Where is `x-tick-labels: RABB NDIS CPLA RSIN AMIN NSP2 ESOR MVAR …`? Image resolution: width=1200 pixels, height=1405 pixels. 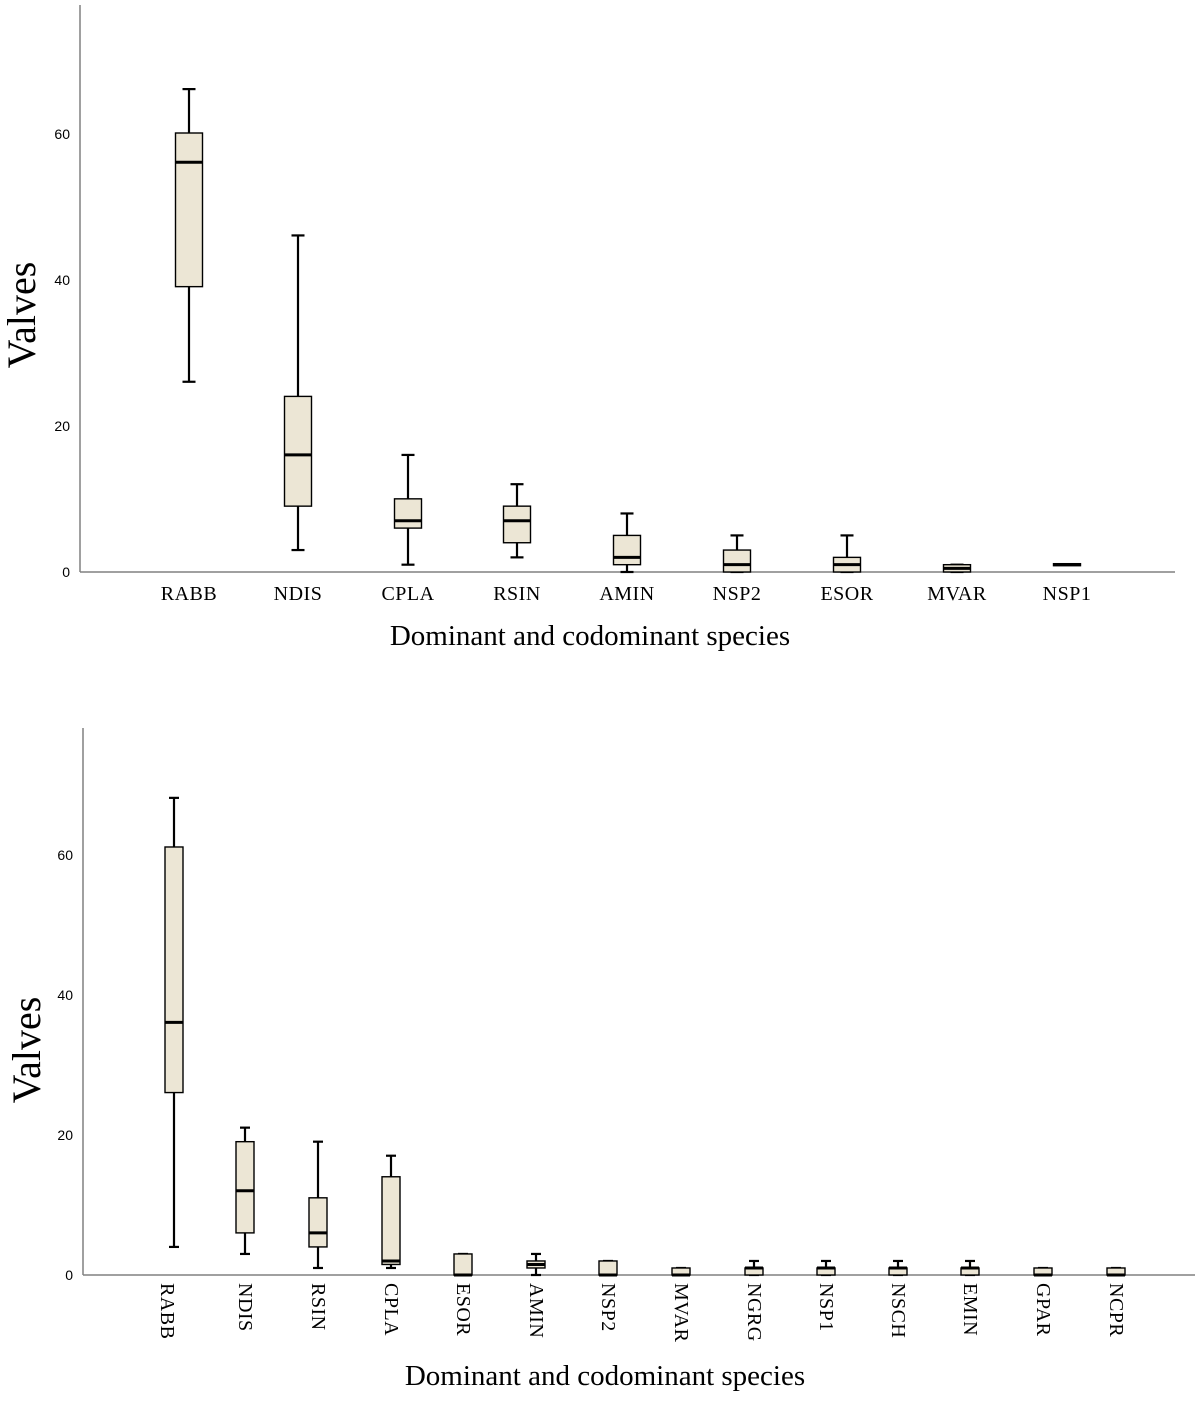 x-tick-labels: RABB NDIS CPLA RSIN AMIN NSP2 ESOR MVAR … is located at coordinates (626, 594).